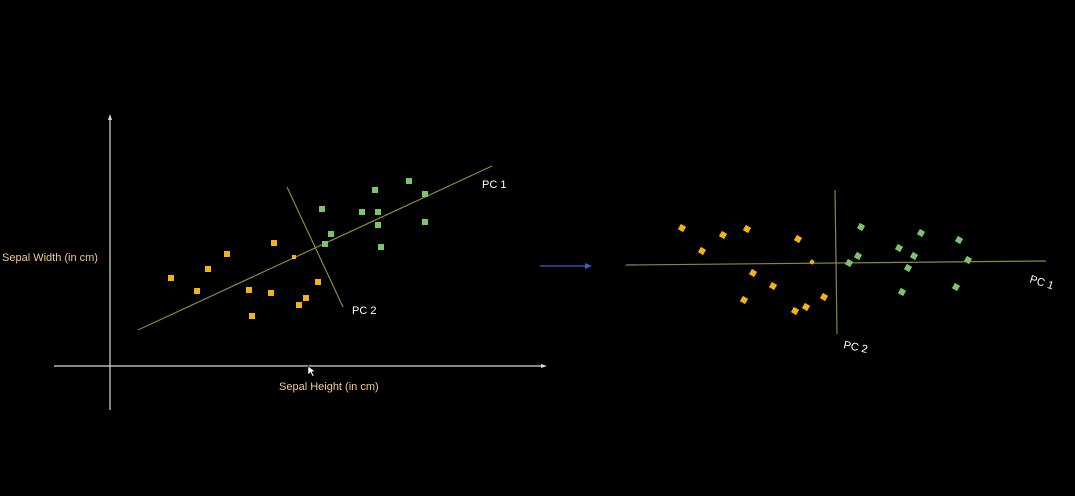 This screenshot has width=1075, height=496. What do you see at coordinates (110, 117) in the screenshot?
I see `y-axis-arrowhead` at bounding box center [110, 117].